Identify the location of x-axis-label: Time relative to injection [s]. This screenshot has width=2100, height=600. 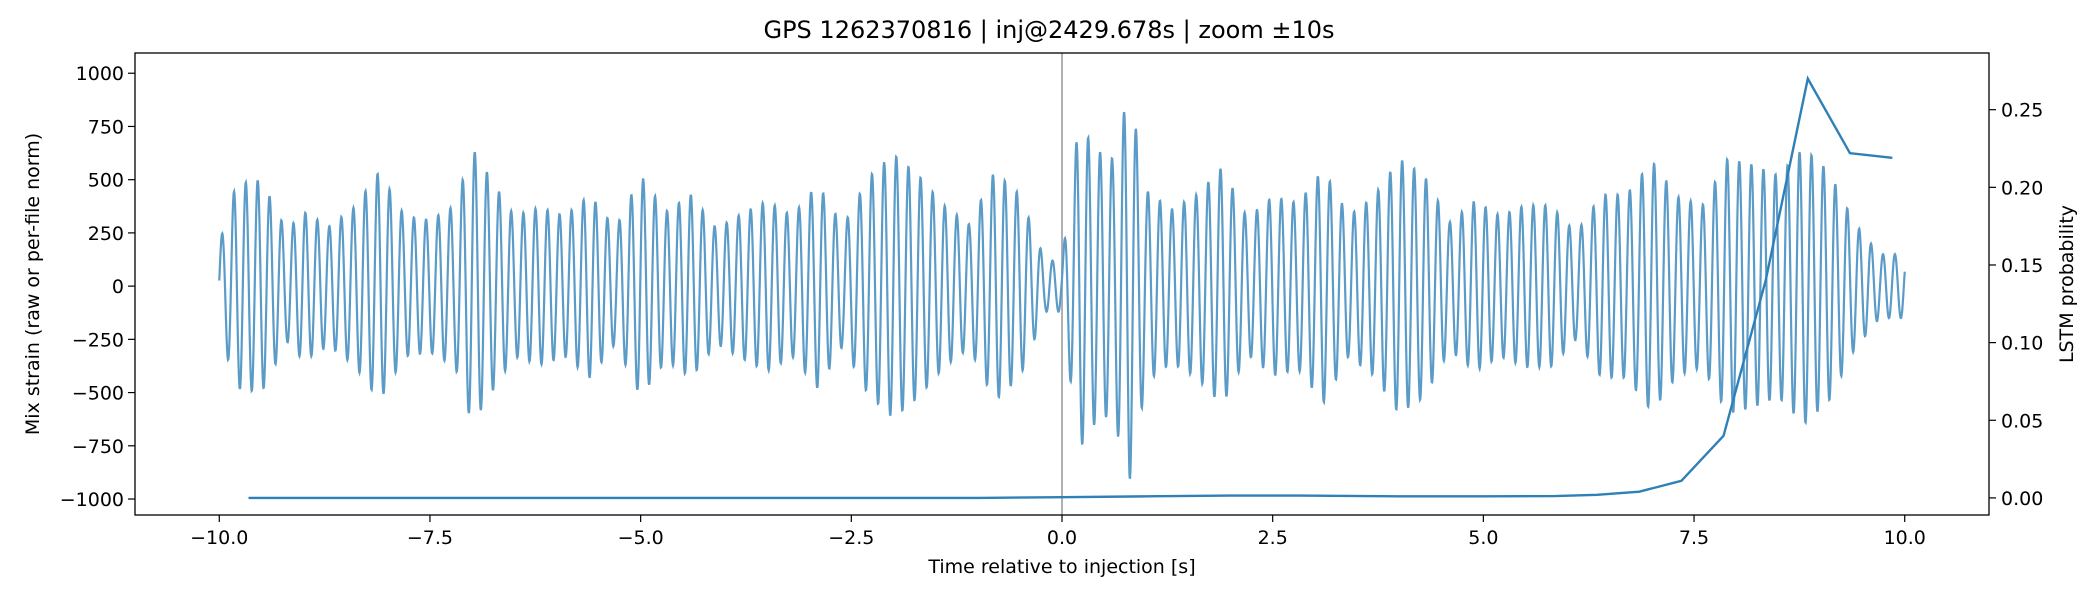
(1061, 567).